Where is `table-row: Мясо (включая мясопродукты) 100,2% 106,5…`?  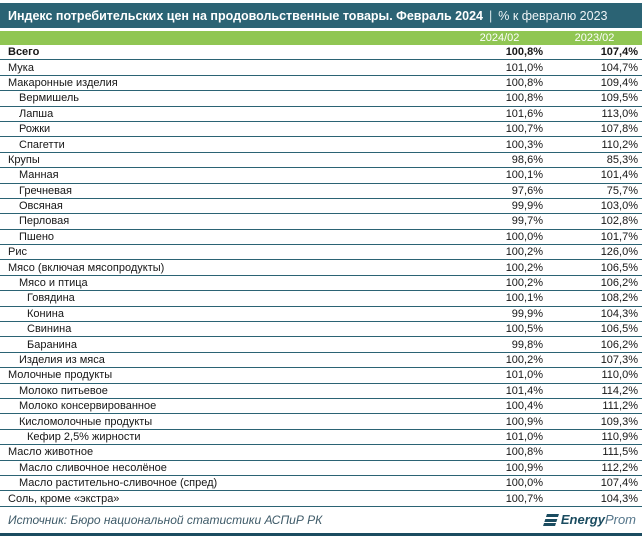 table-row: Мясо (включая мясопродукты) 100,2% 106,5… is located at coordinates (321, 268).